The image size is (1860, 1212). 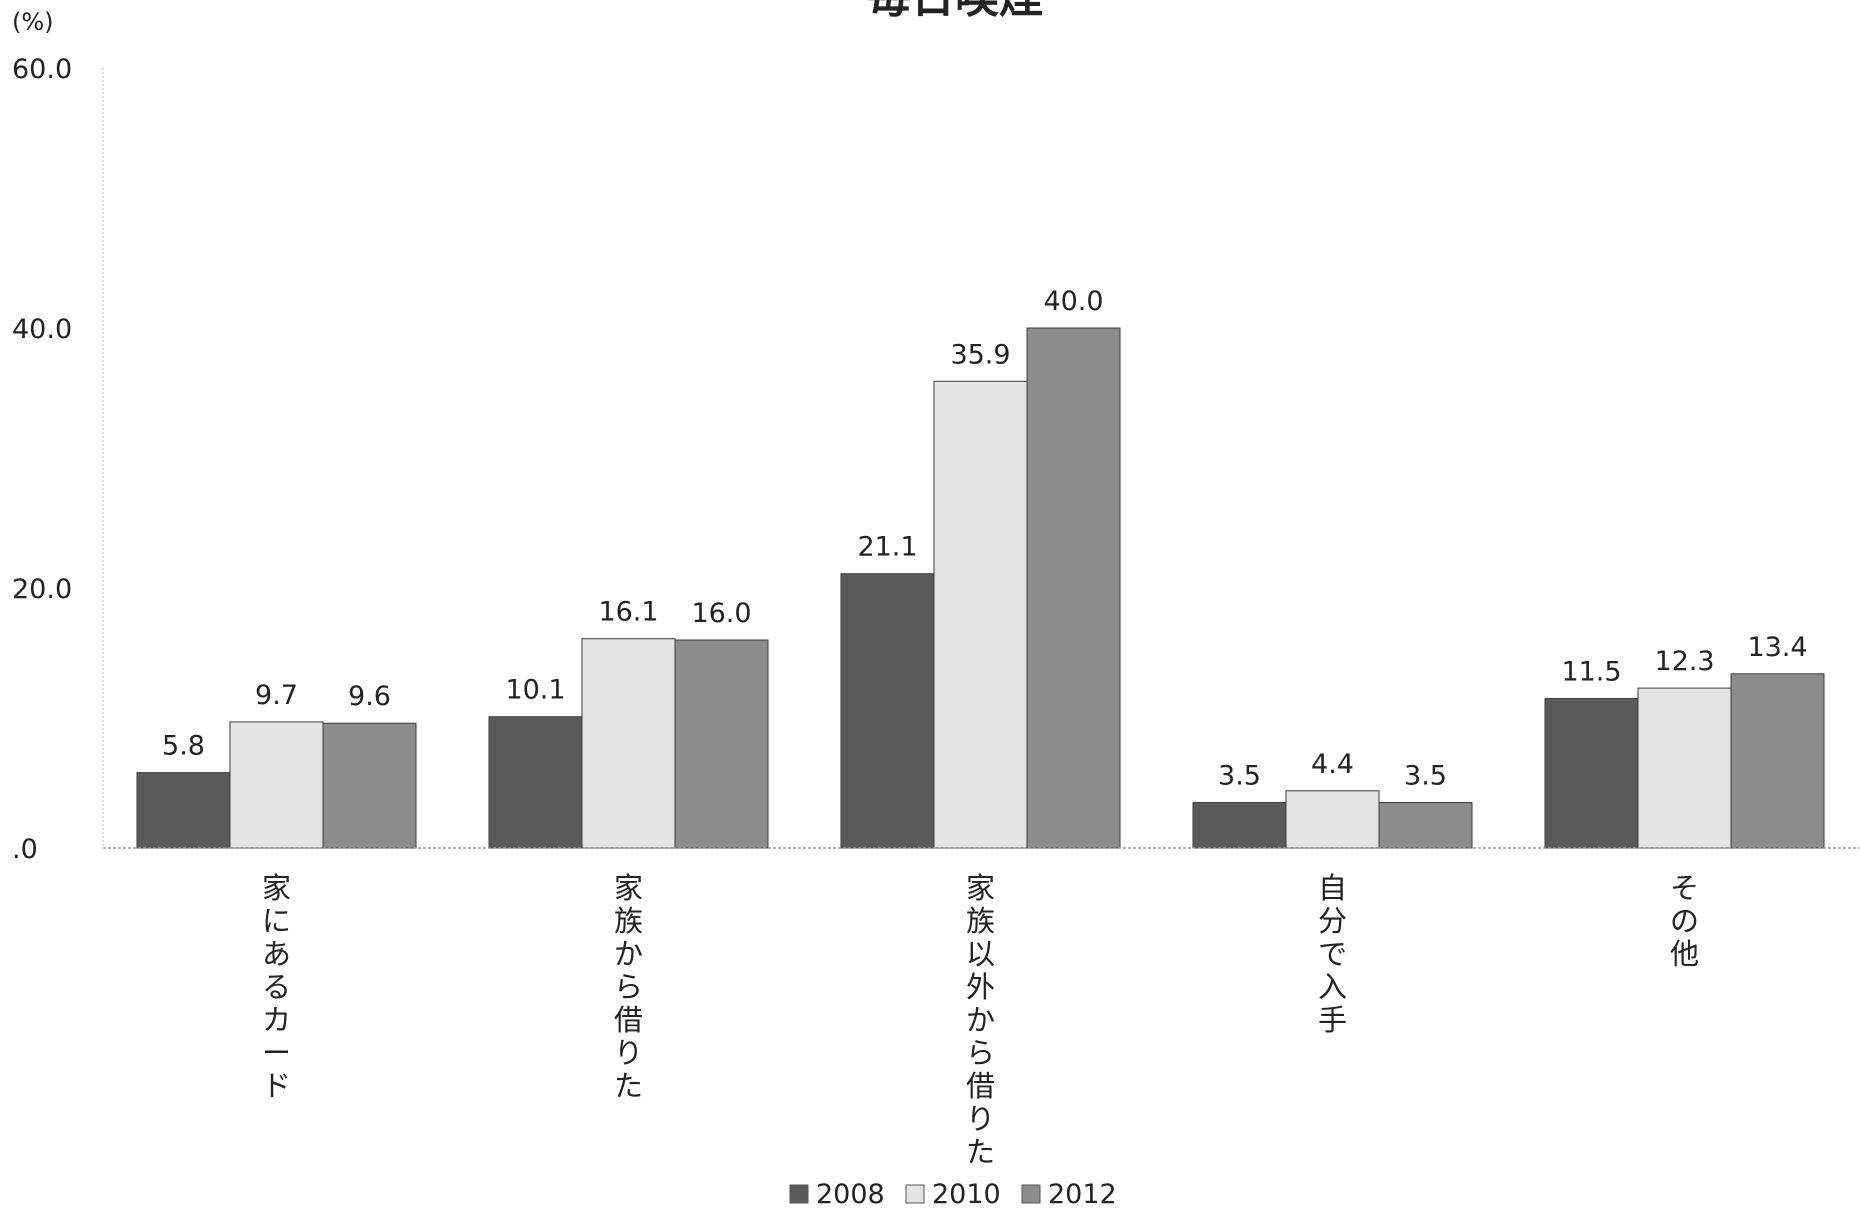 What do you see at coordinates (1082, 1194) in the screenshot?
I see `legend-label: 2012` at bounding box center [1082, 1194].